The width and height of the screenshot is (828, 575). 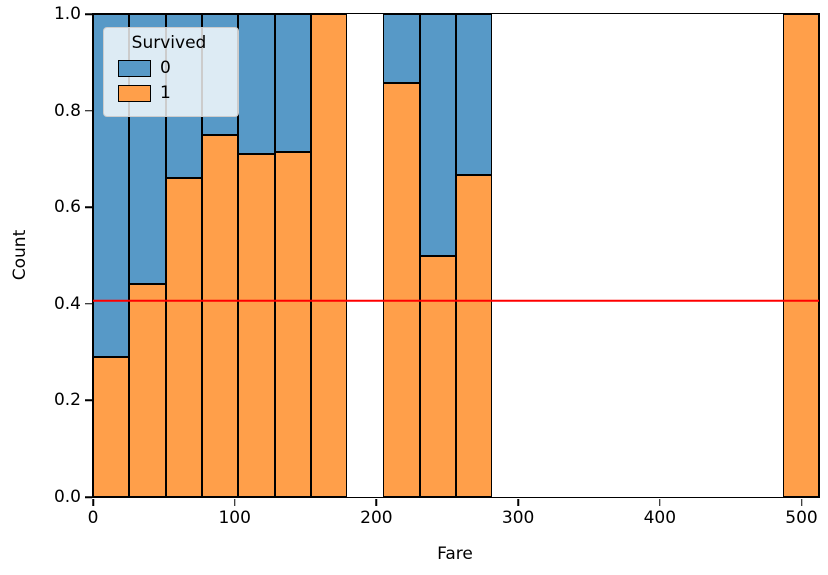 I want to click on x-axis-label: Fare, so click(x=455, y=554).